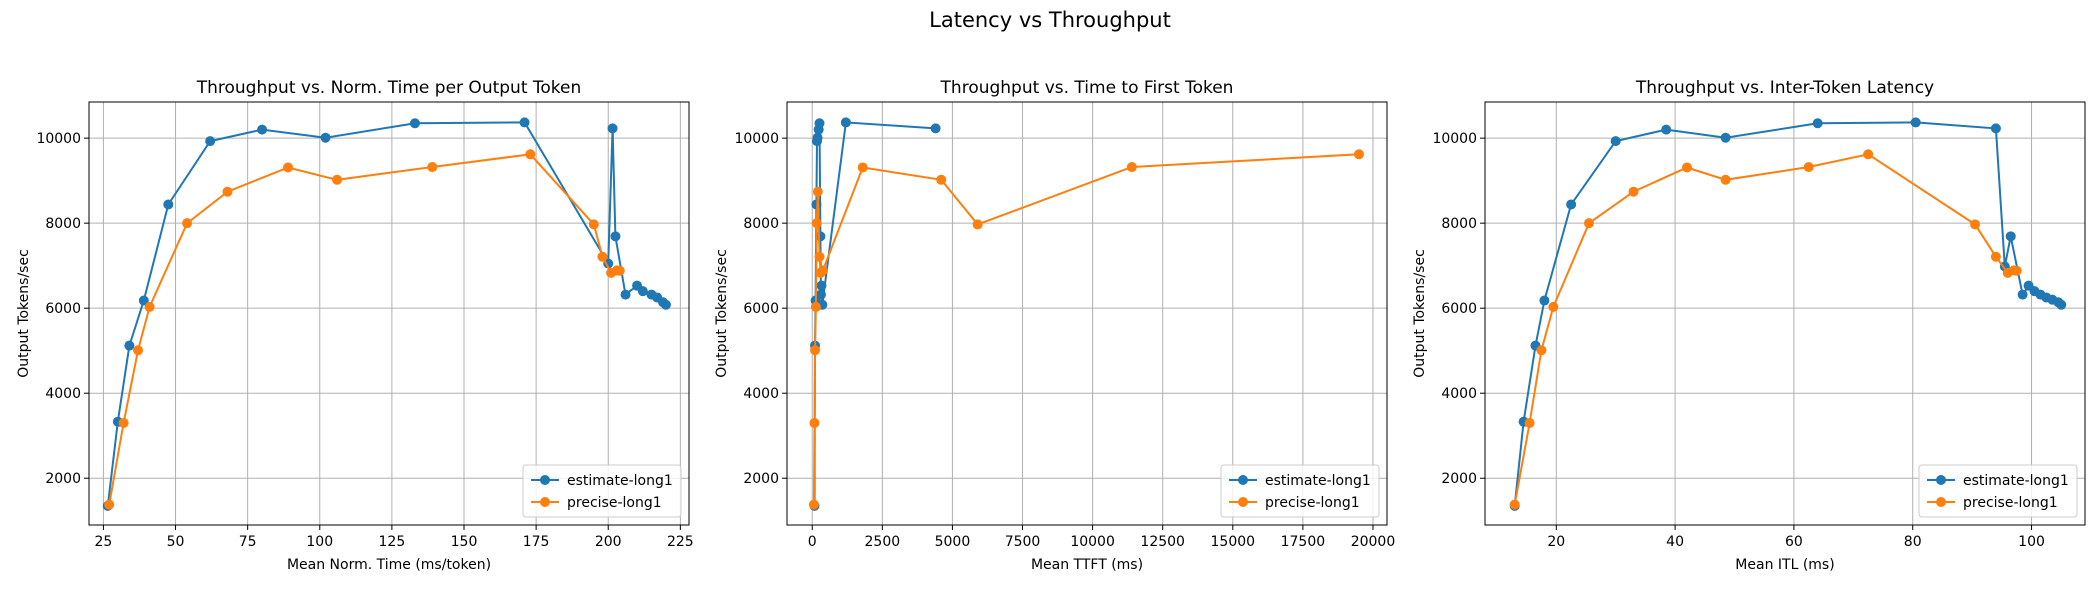 The width and height of the screenshot is (2100, 604). What do you see at coordinates (536, 542) in the screenshot?
I see `x-tick-label: 175` at bounding box center [536, 542].